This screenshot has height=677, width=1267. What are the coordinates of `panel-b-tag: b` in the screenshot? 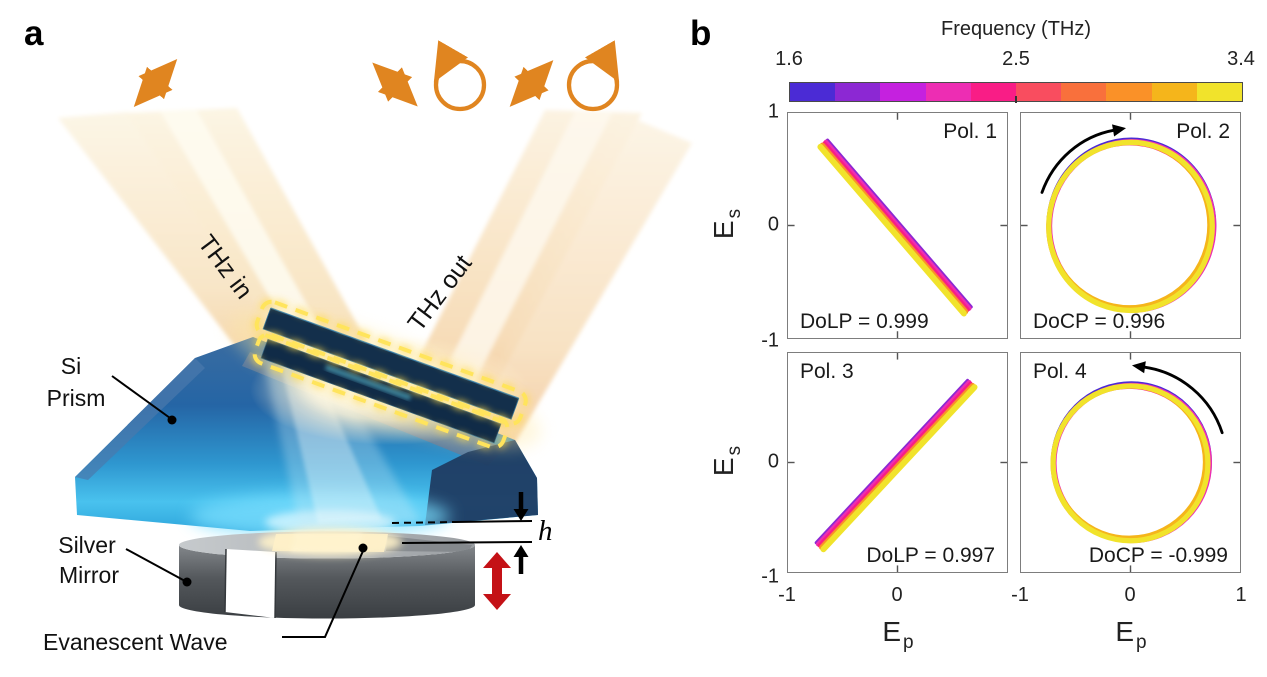 It's located at (701, 33).